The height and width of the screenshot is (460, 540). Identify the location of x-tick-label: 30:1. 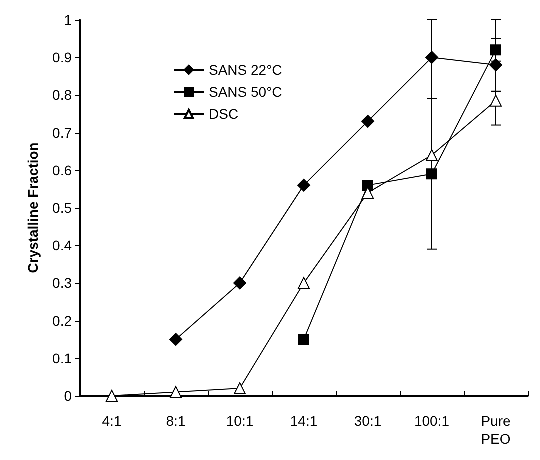
(368, 421).